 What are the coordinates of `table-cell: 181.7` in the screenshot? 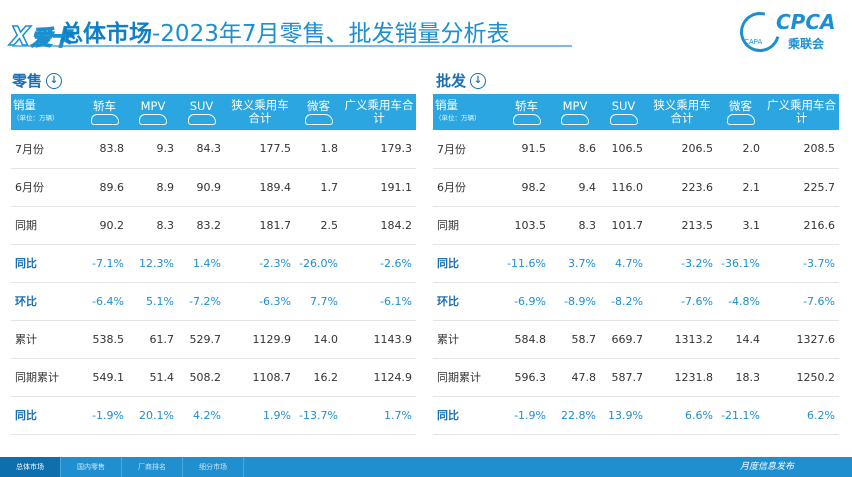 It's located at (275, 225).